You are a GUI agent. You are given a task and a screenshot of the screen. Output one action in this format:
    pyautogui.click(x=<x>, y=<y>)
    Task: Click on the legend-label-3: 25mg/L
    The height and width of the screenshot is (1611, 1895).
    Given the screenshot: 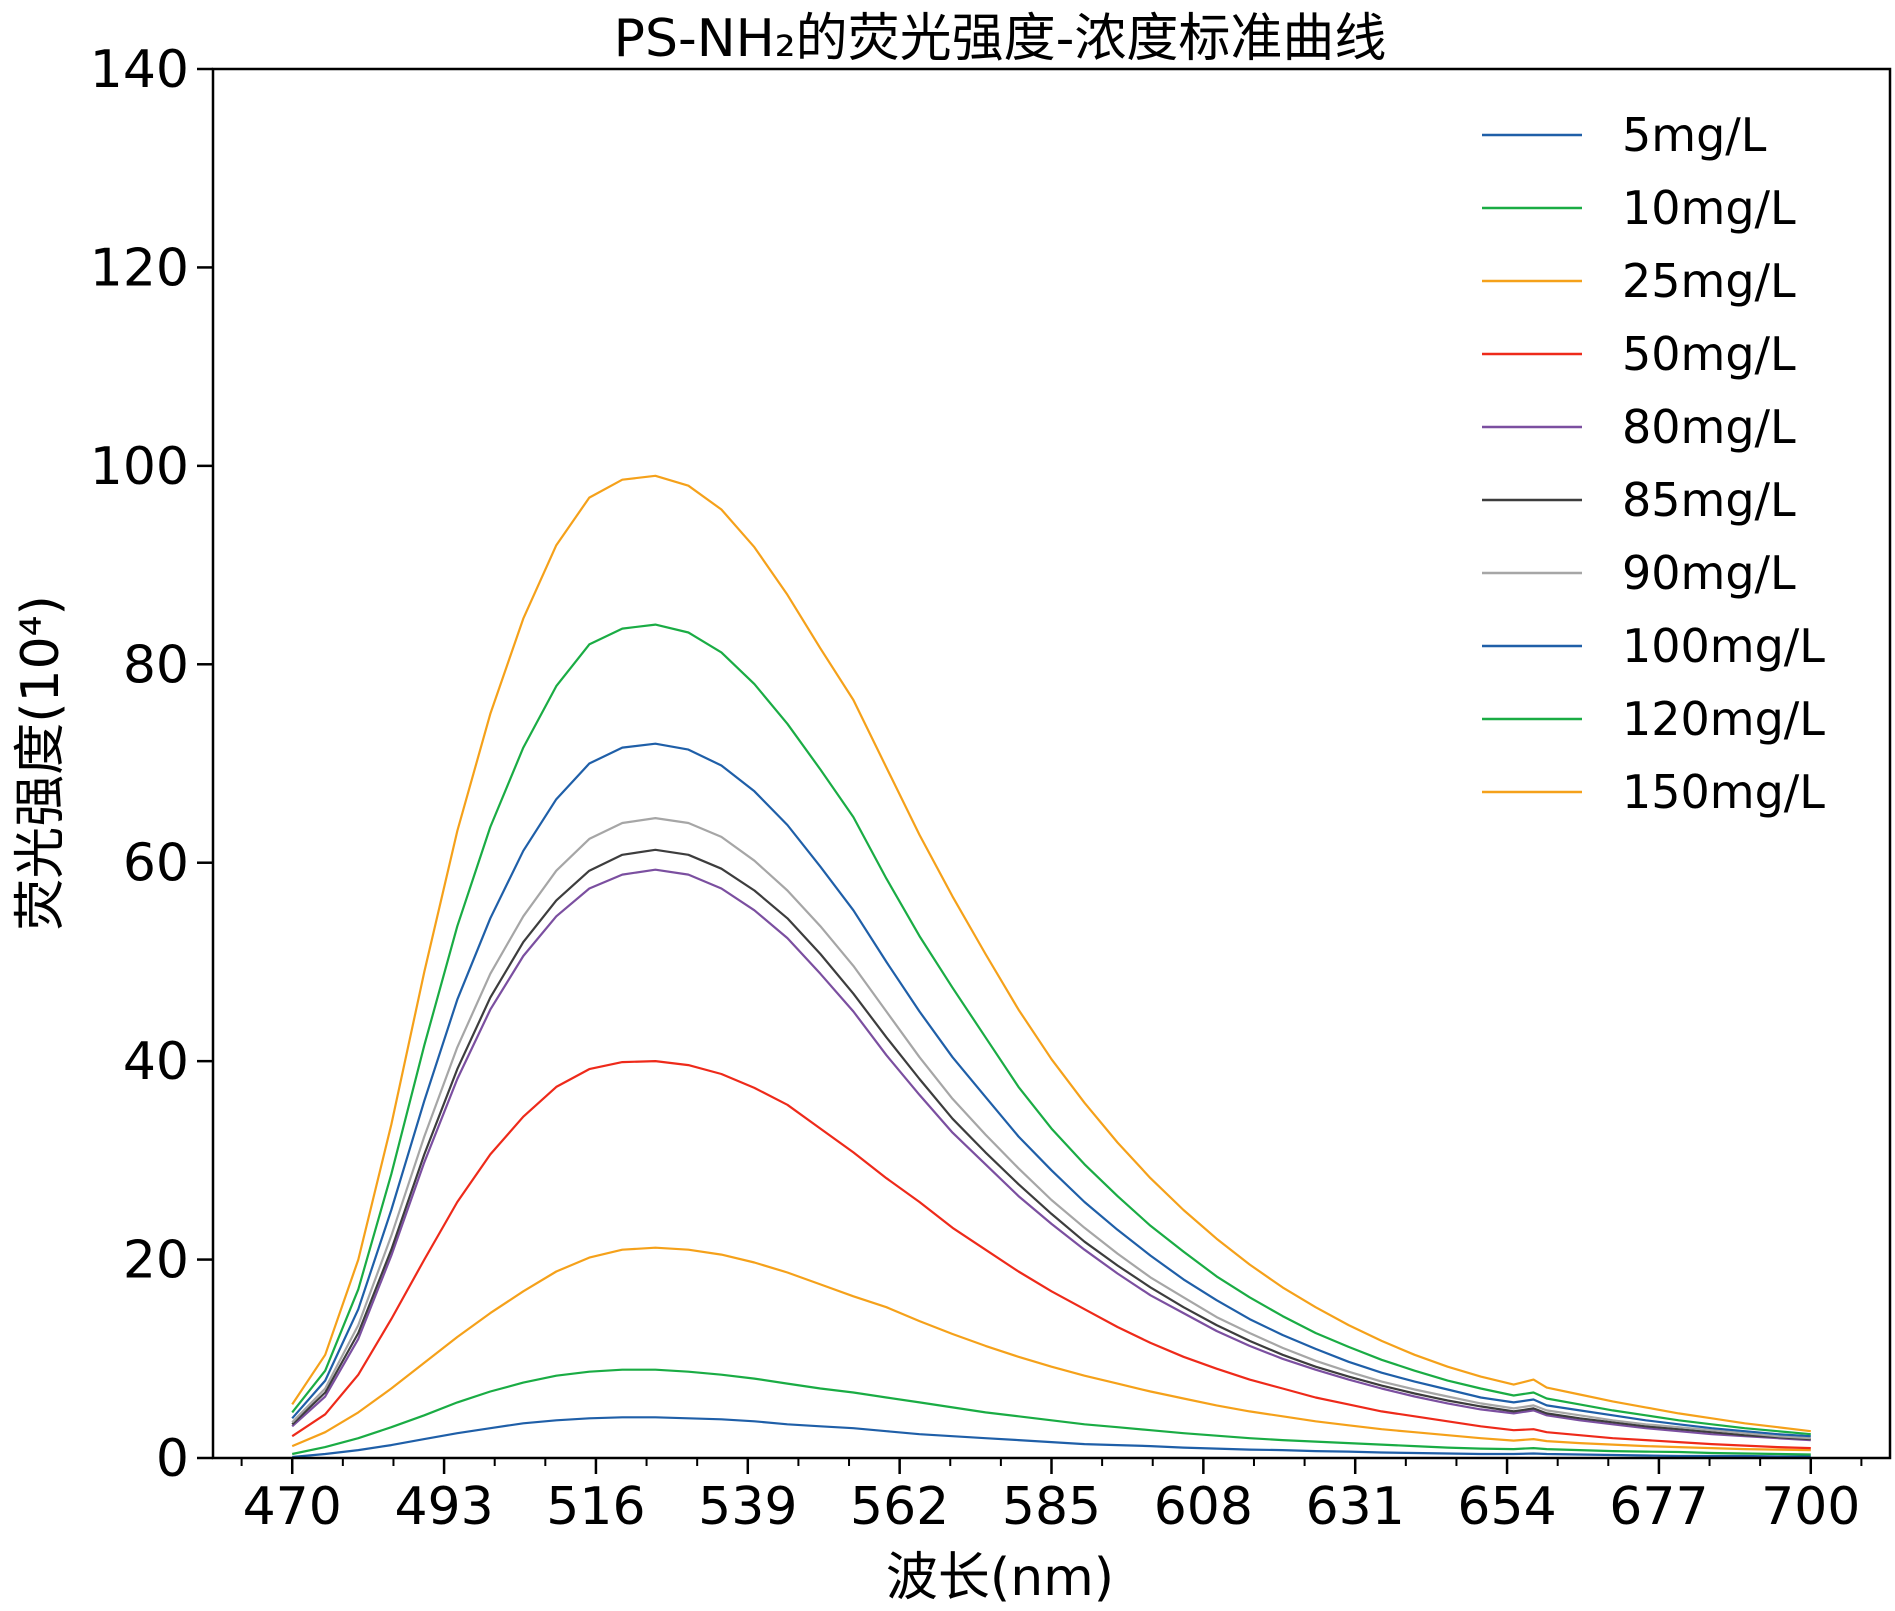 What is the action you would take?
    pyautogui.click(x=1709, y=281)
    